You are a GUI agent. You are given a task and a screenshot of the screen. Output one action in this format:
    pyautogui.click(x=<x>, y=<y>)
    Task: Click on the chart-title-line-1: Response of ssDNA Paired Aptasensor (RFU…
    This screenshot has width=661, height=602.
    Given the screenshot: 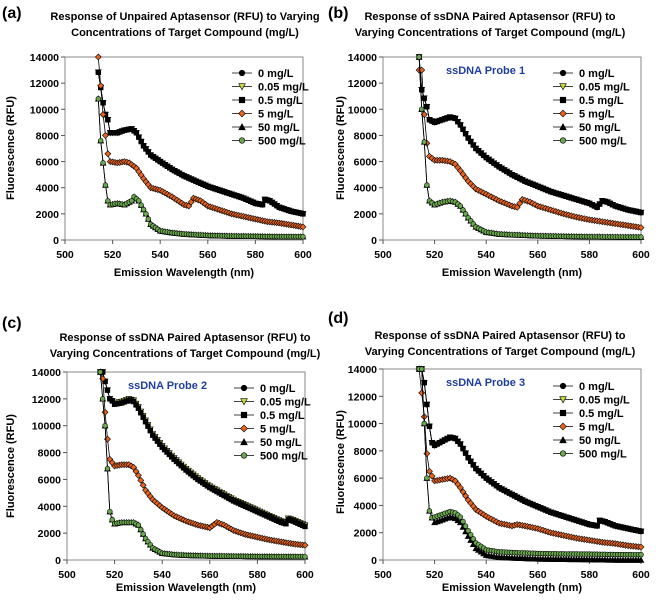 What is the action you would take?
    pyautogui.click(x=499, y=336)
    